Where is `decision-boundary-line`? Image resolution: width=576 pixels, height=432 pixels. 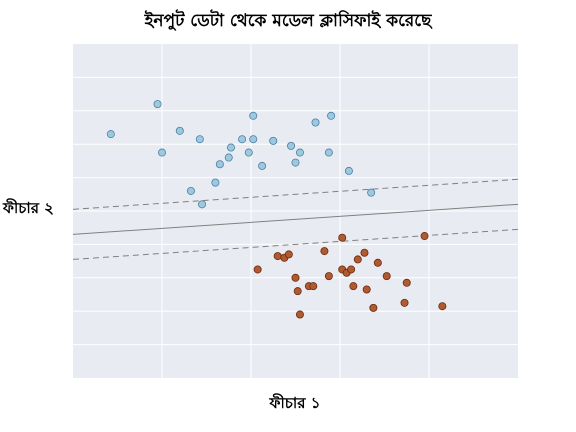
decision-boundary-line is located at coordinates (295, 219).